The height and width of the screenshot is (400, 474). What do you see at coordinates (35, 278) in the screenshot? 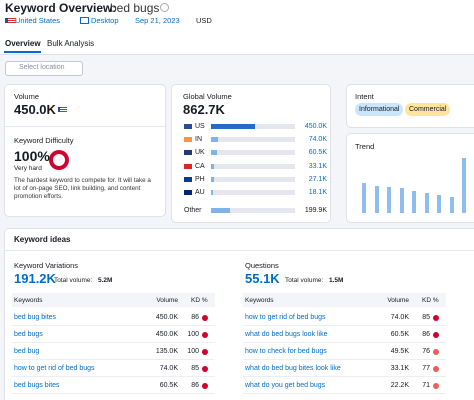
I see `section-count: 191.2K` at bounding box center [35, 278].